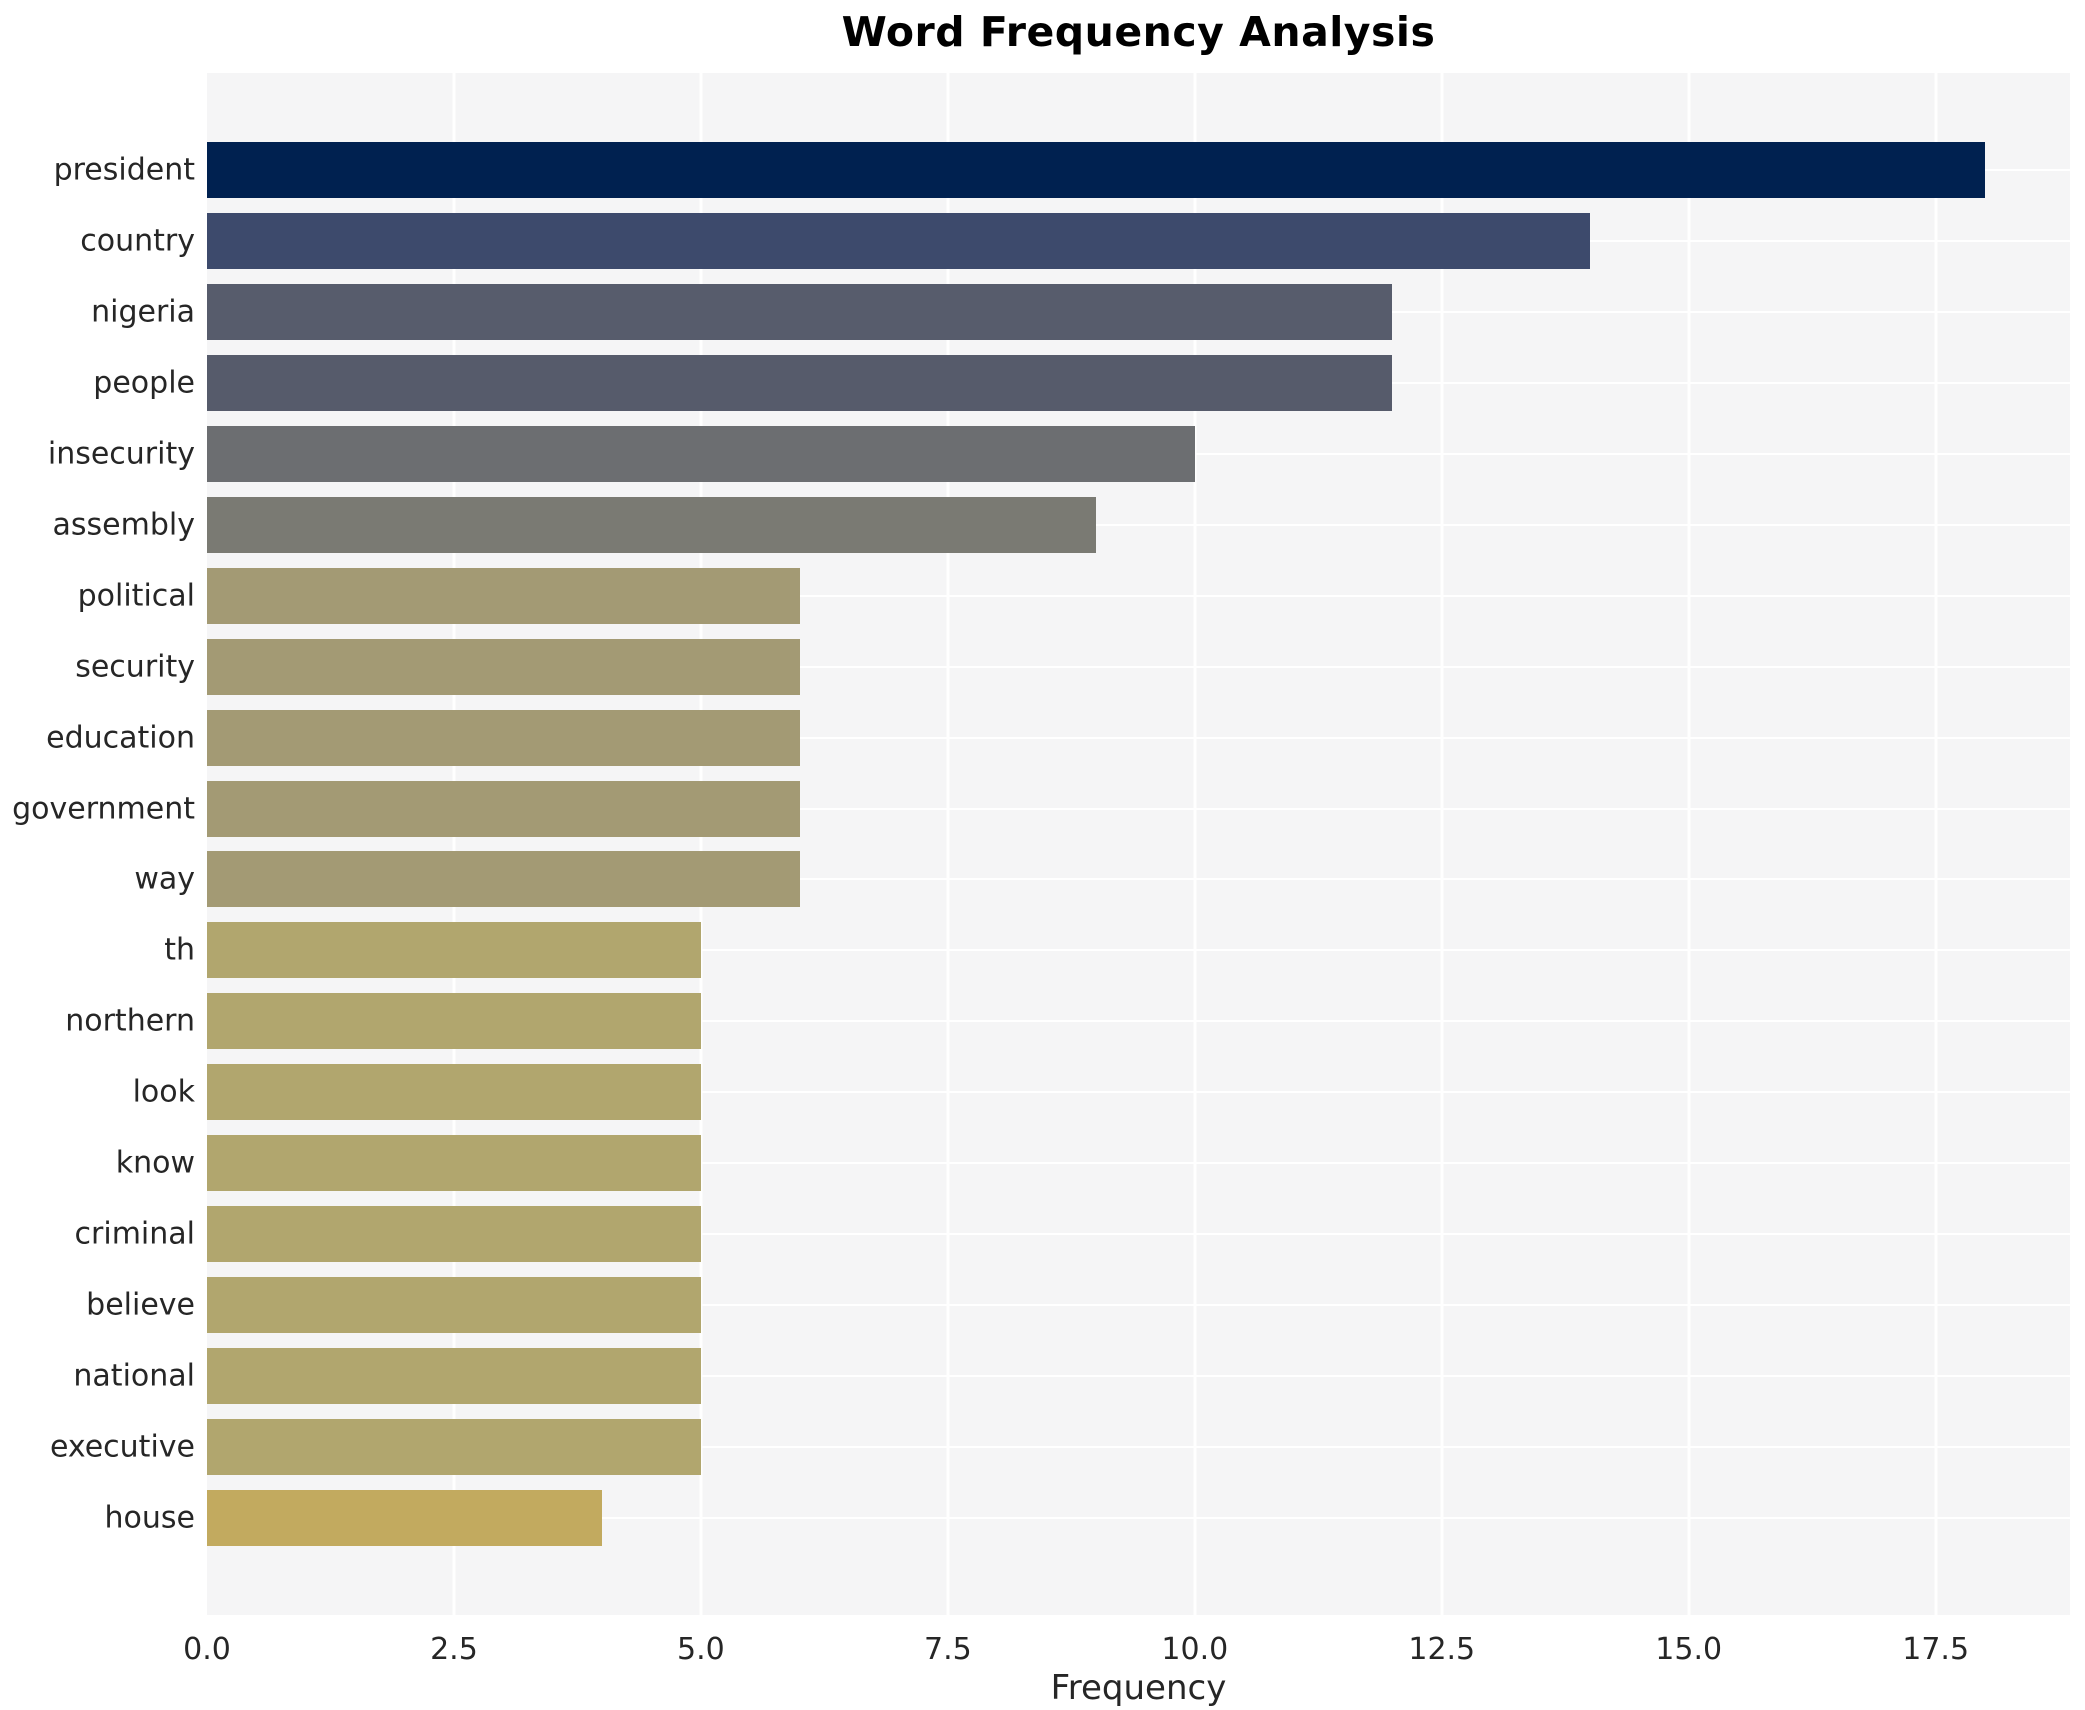 The image size is (2085, 1710). Describe the element at coordinates (800, 311) in the screenshot. I see `bar-nigeria` at that location.